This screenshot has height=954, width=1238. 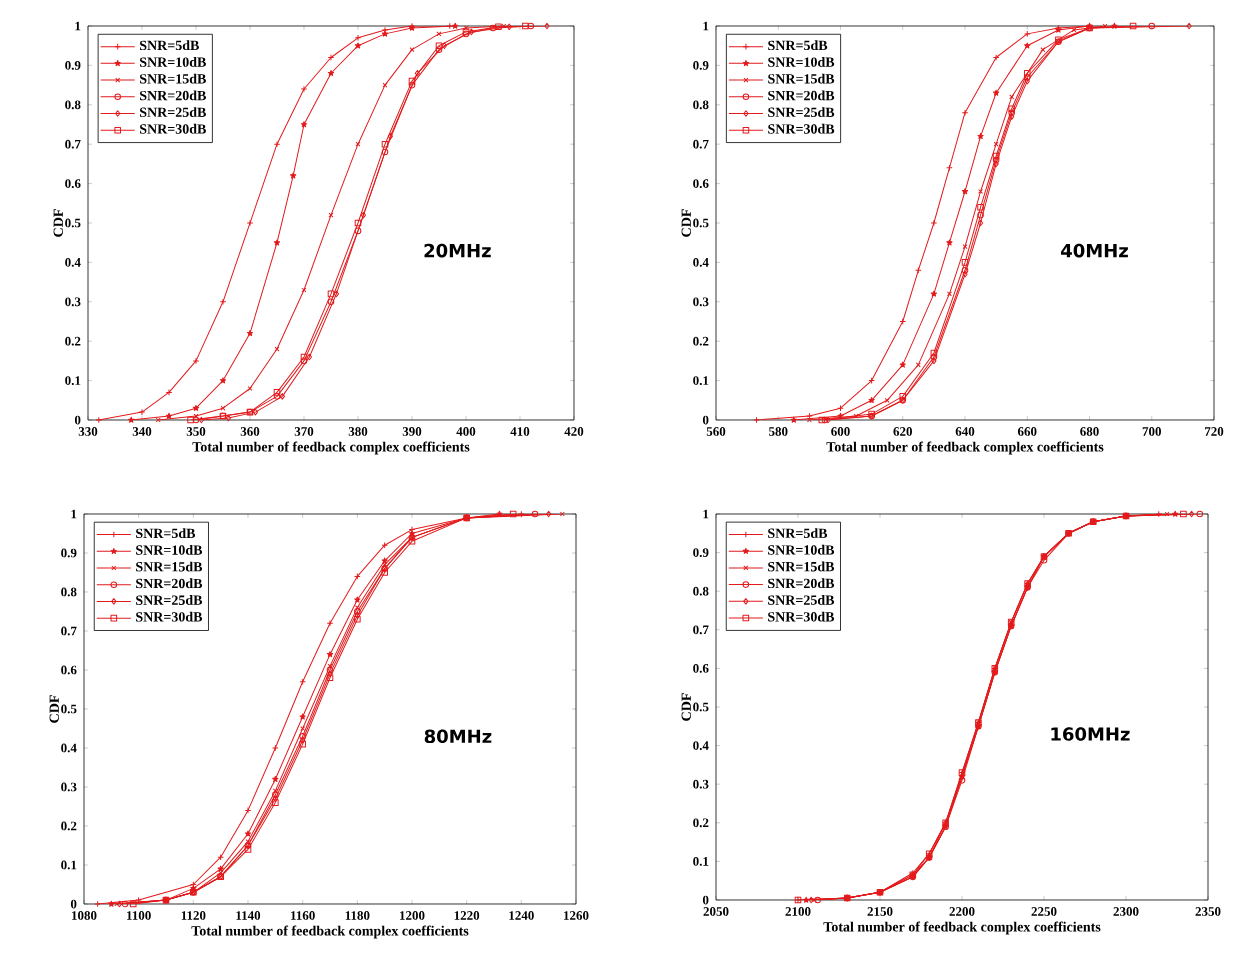 I want to click on annotation: 20MHz, so click(x=457, y=250).